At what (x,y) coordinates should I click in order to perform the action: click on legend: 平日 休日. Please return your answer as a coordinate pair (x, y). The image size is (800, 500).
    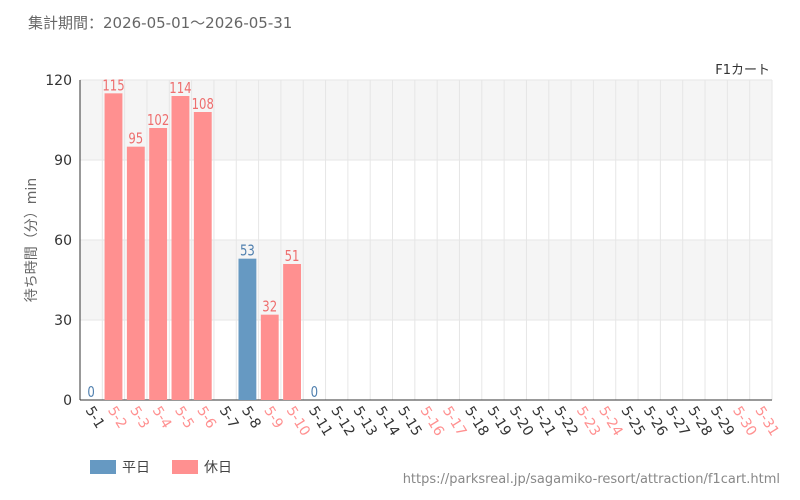
    Looking at the image, I should click on (161, 467).